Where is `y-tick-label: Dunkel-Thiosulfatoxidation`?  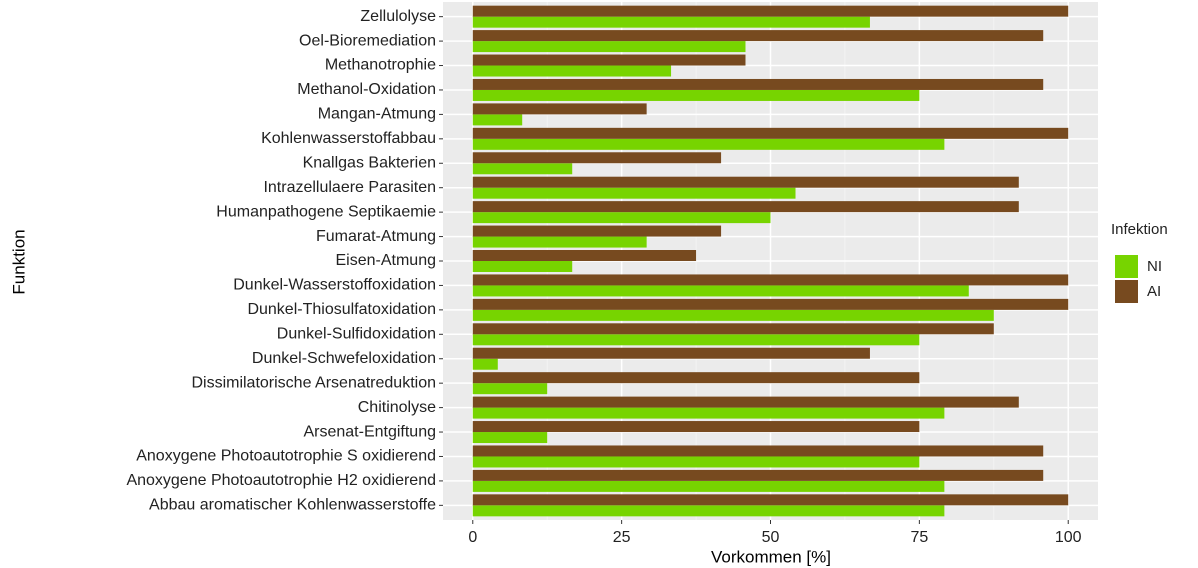
y-tick-label: Dunkel-Thiosulfatoxidation is located at coordinates (341, 309).